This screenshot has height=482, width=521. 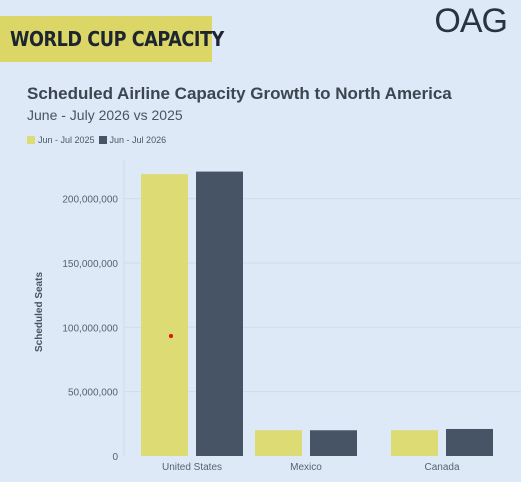 What do you see at coordinates (90, 264) in the screenshot?
I see `y-tick-label: 150,000,000` at bounding box center [90, 264].